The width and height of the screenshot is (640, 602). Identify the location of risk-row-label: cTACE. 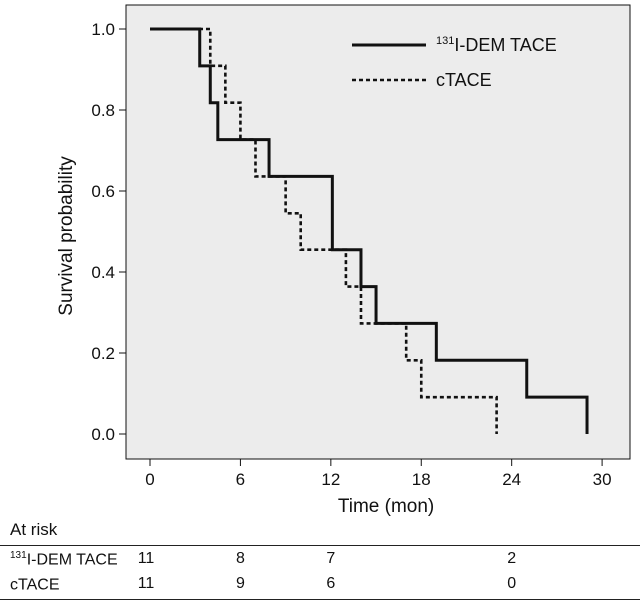
(35, 585).